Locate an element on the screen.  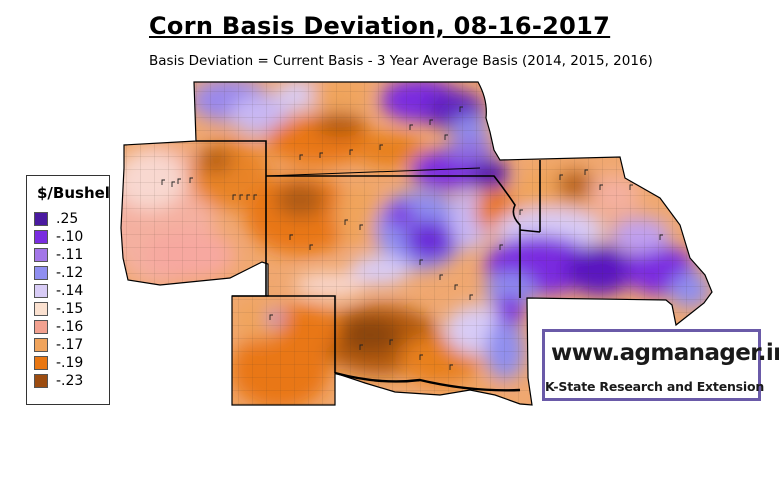
legend-item: -.15 is located at coordinates (71, 309).